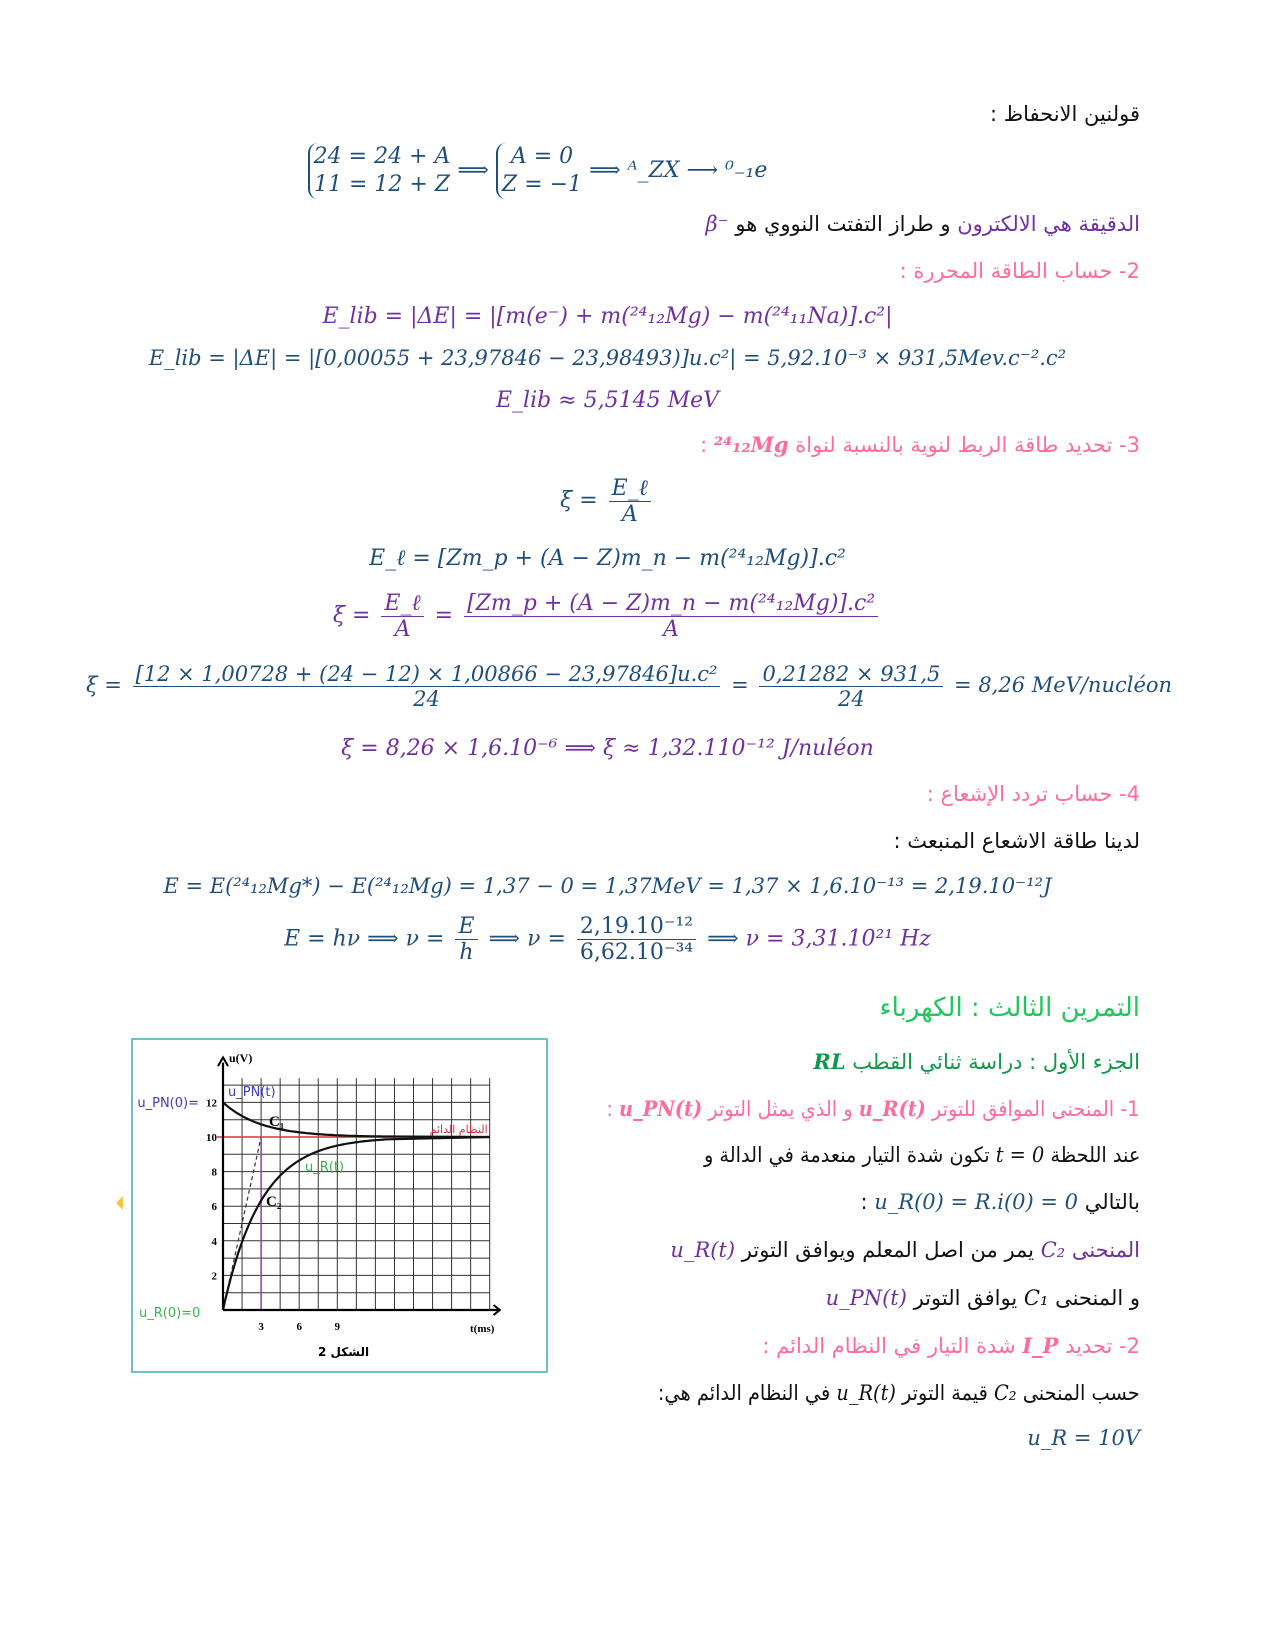 The width and height of the screenshot is (1275, 1650). I want to click on part1-heading: الجزء الأول : دراسة ثنائي القطب RL, so click(976, 1061).